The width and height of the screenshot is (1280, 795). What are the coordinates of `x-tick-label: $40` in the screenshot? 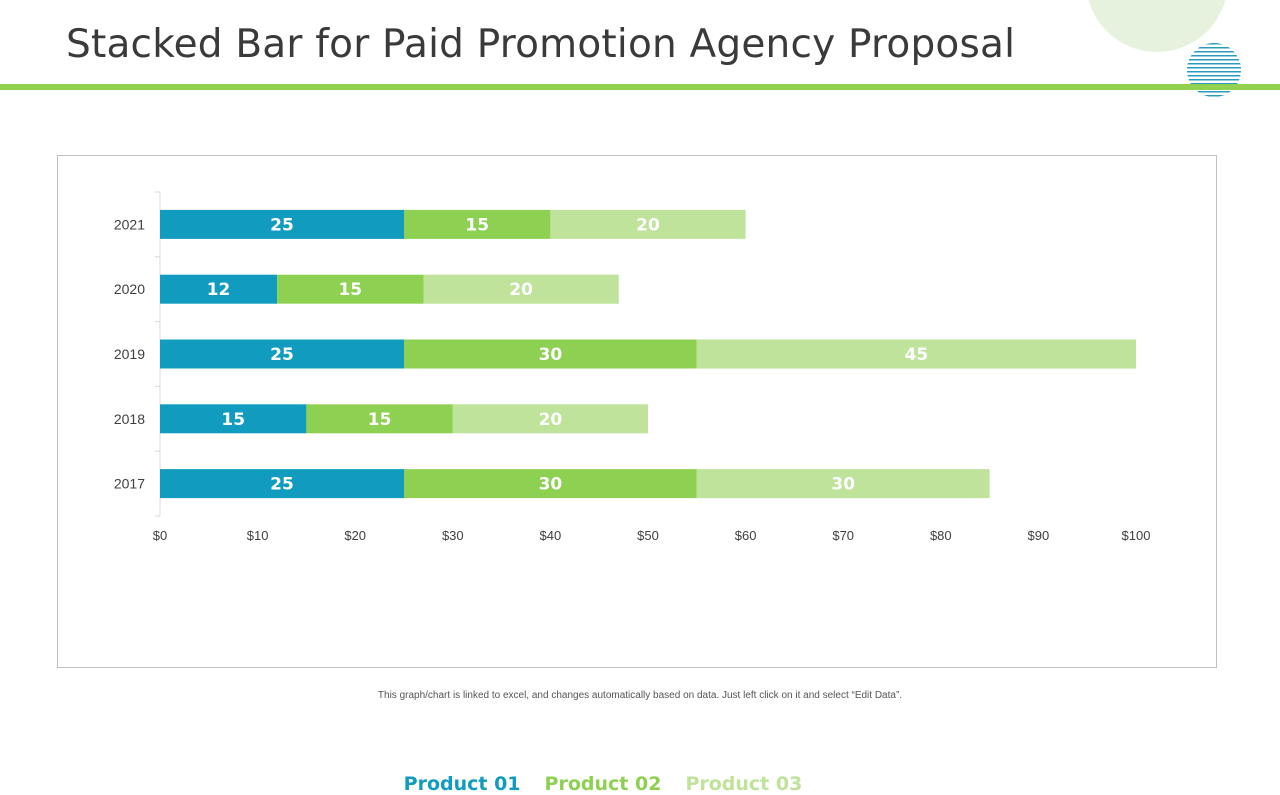 It's located at (551, 535).